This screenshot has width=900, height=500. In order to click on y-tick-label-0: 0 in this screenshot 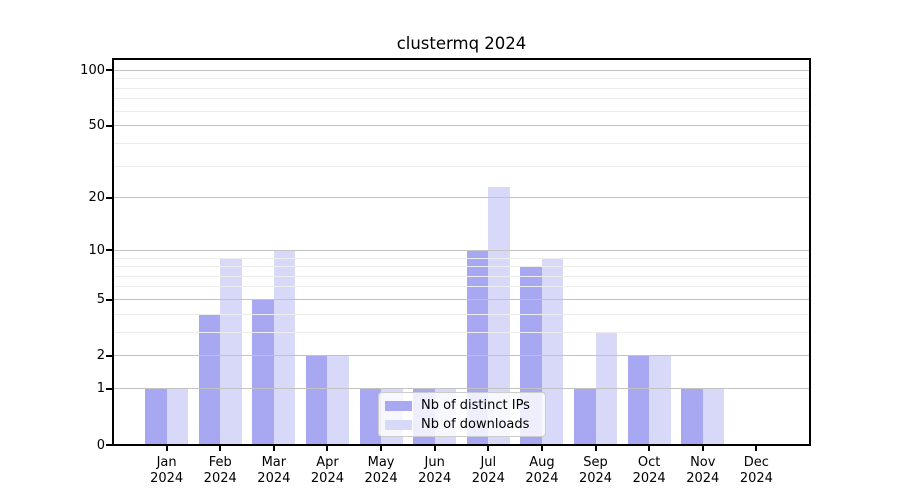, I will do `click(100, 445)`.